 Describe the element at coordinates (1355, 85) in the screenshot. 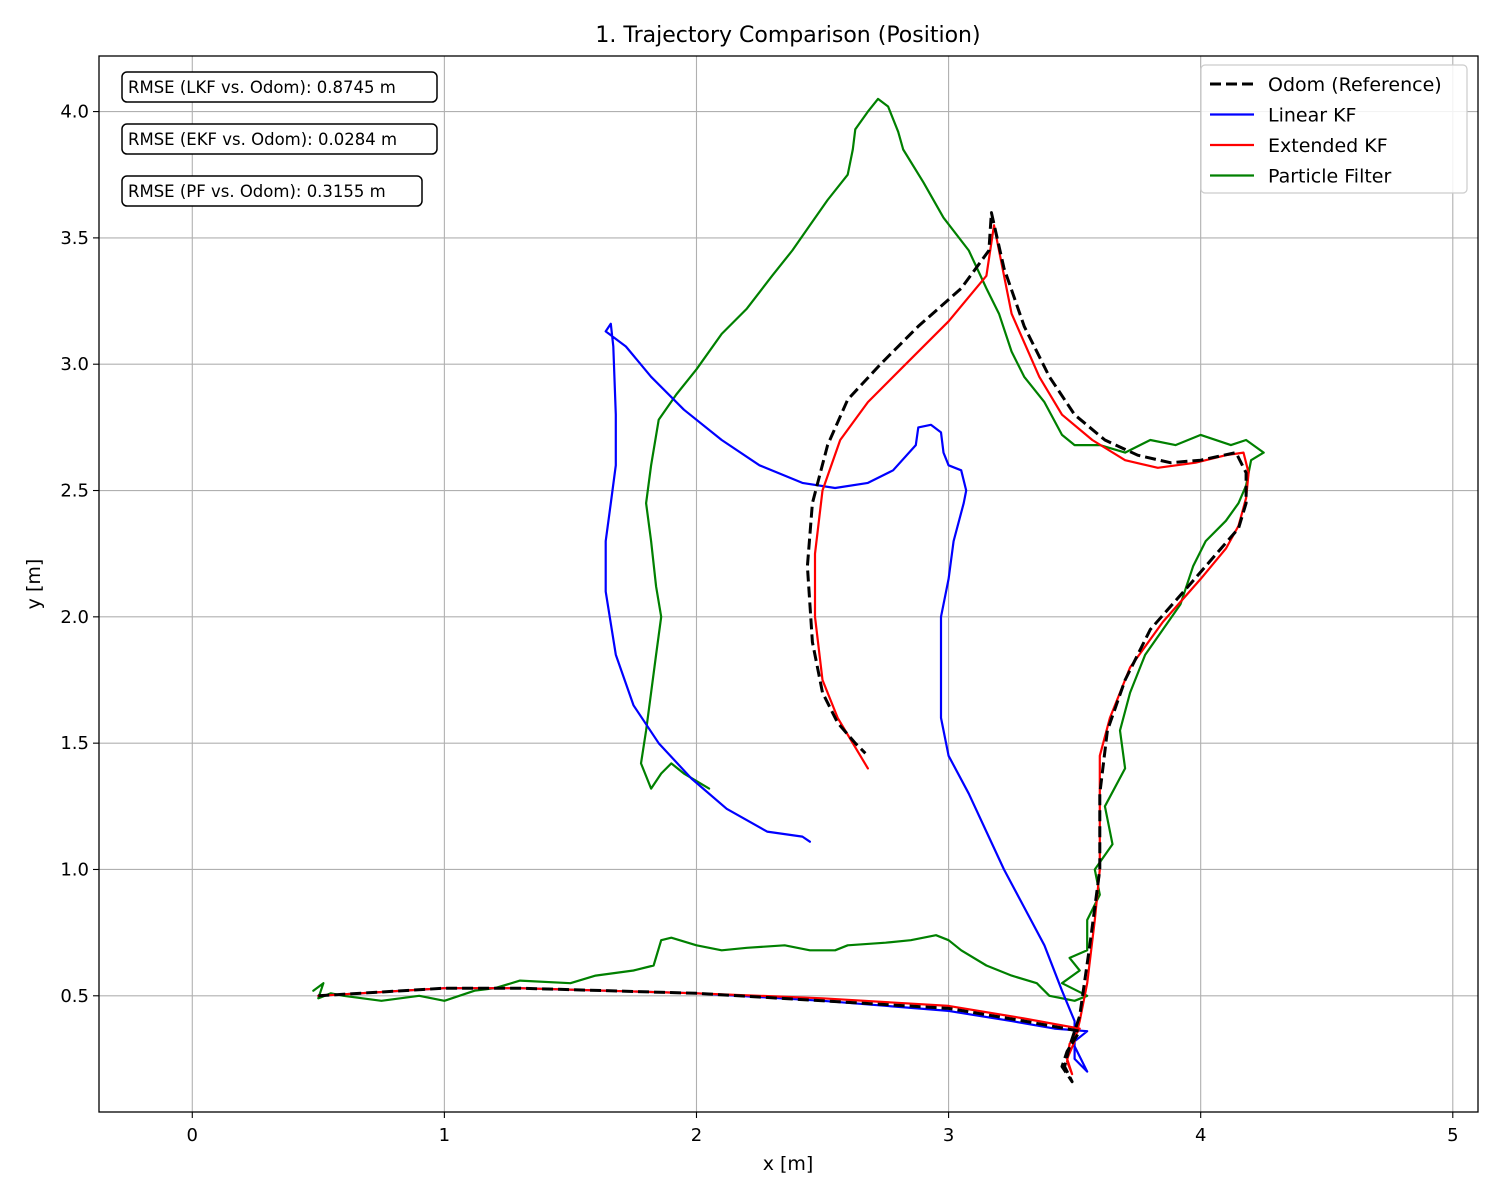

I see `legend-label: Odom (Reference)` at that location.